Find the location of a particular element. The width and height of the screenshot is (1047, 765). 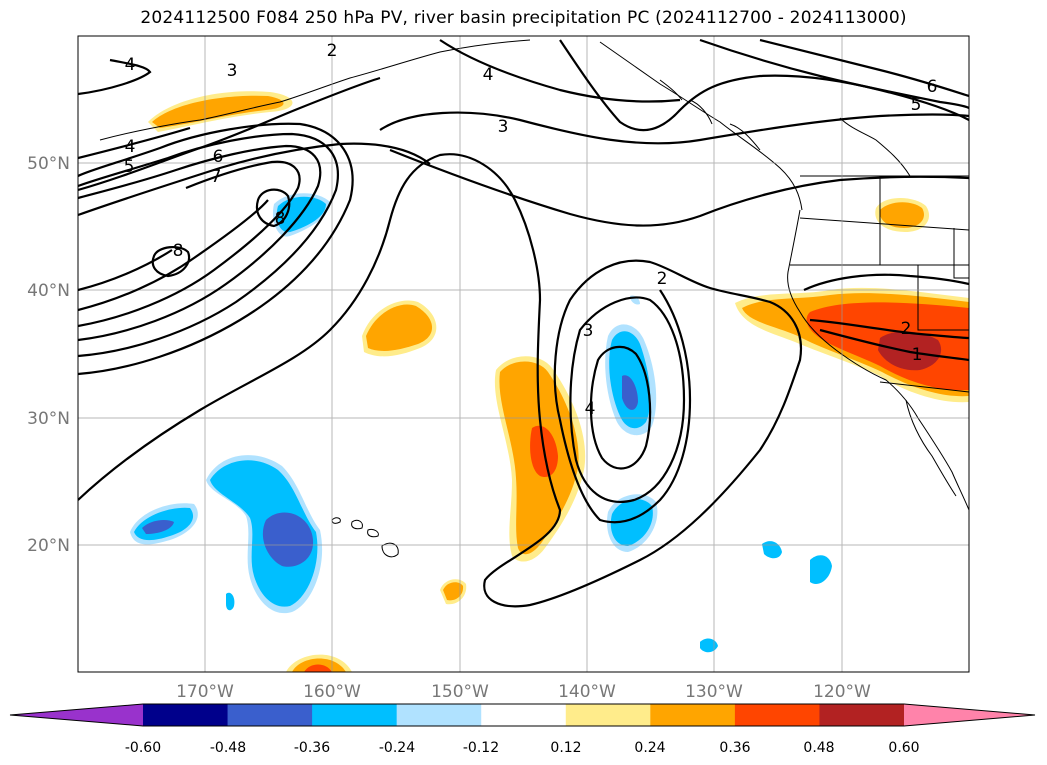

contour-7-jet is located at coordinates (200, 243).